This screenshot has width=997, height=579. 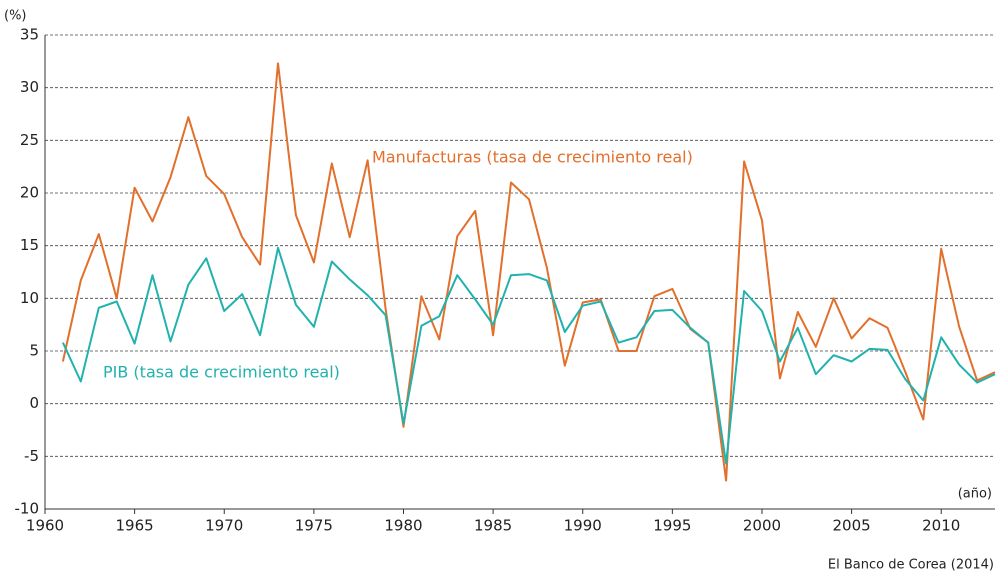 What do you see at coordinates (29, 193) in the screenshot?
I see `y-tick-label: 20` at bounding box center [29, 193].